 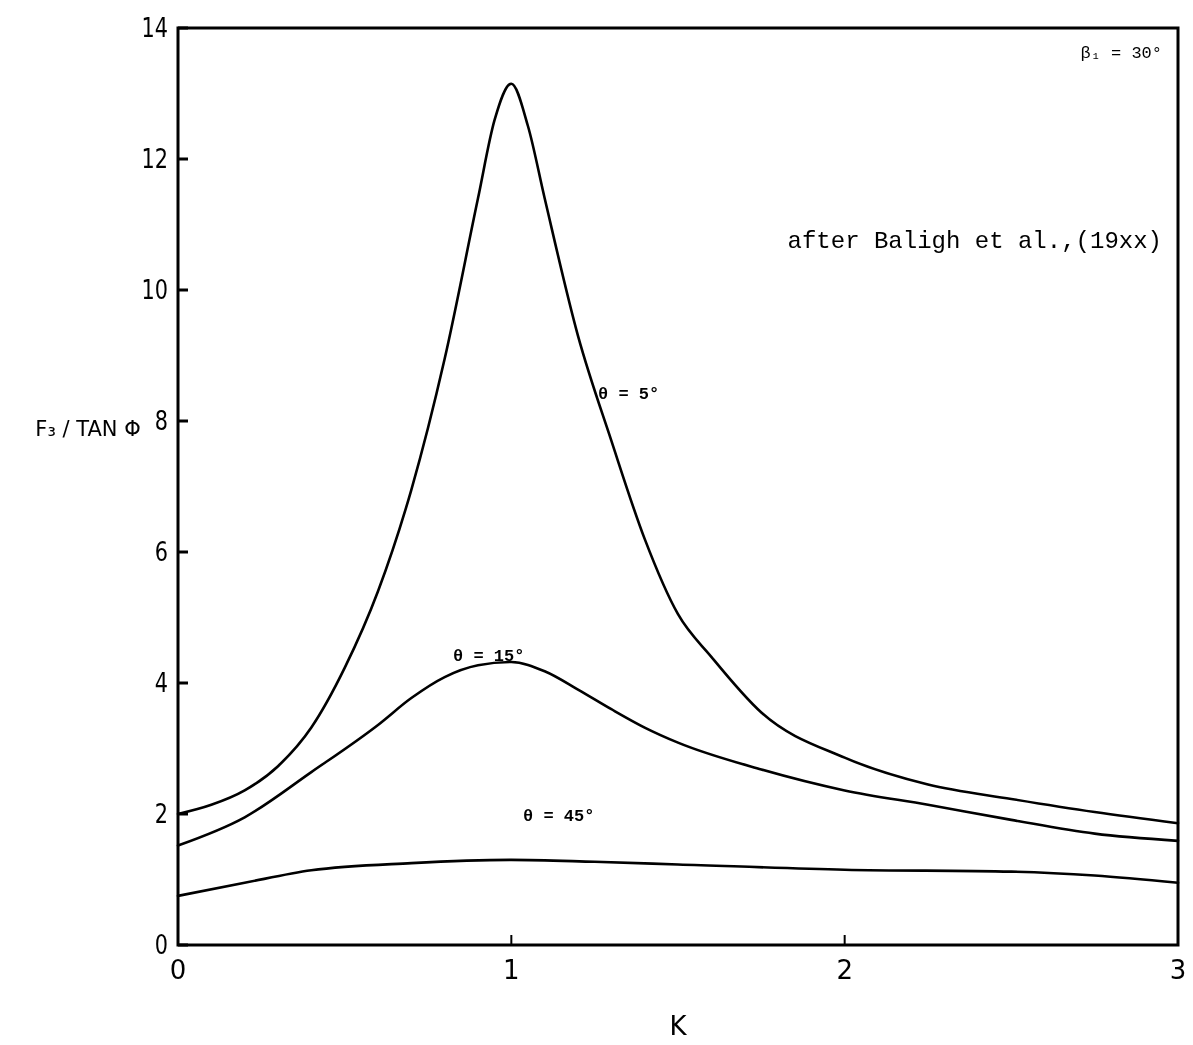 What do you see at coordinates (1178, 970) in the screenshot?
I see `x-tick-label: 3` at bounding box center [1178, 970].